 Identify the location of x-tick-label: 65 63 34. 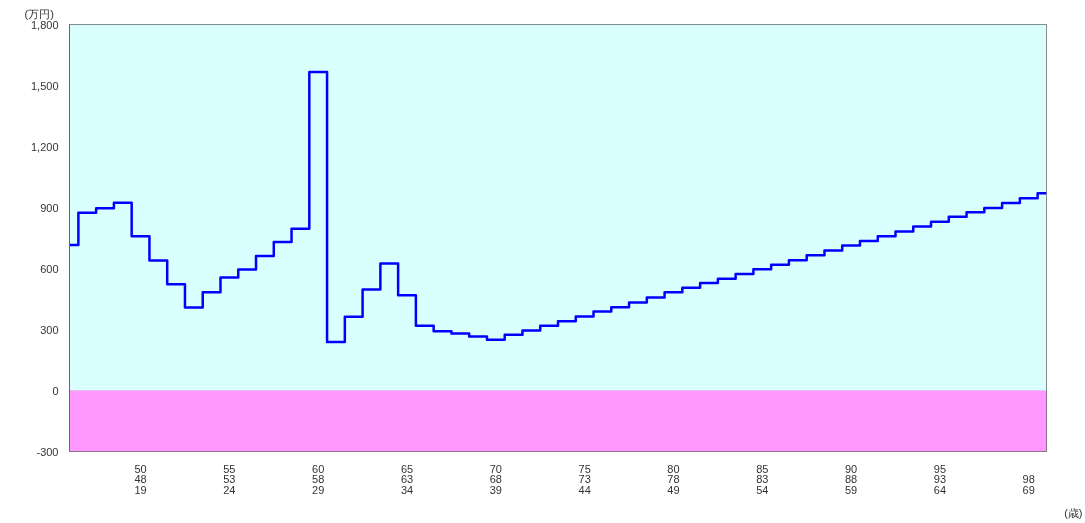
(407, 479).